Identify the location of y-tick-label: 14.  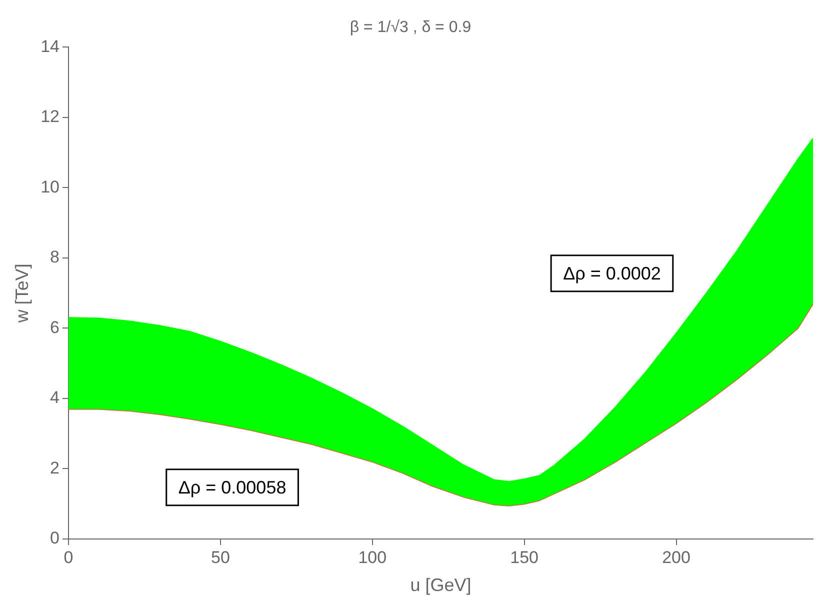
(50, 46).